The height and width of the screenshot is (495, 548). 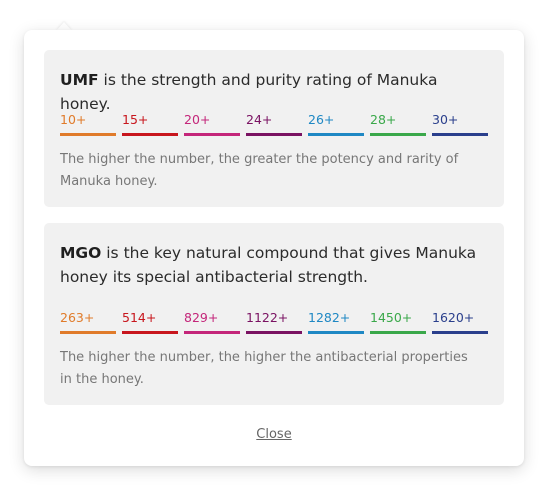 What do you see at coordinates (212, 124) in the screenshot?
I see `umf-scale-item: 20+` at bounding box center [212, 124].